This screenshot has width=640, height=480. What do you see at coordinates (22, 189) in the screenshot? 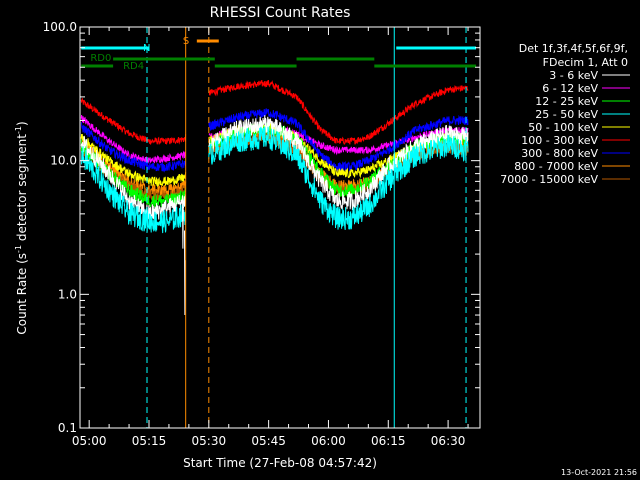
I see `y-axis-label-mid: detector segment` at bounding box center [22, 189].